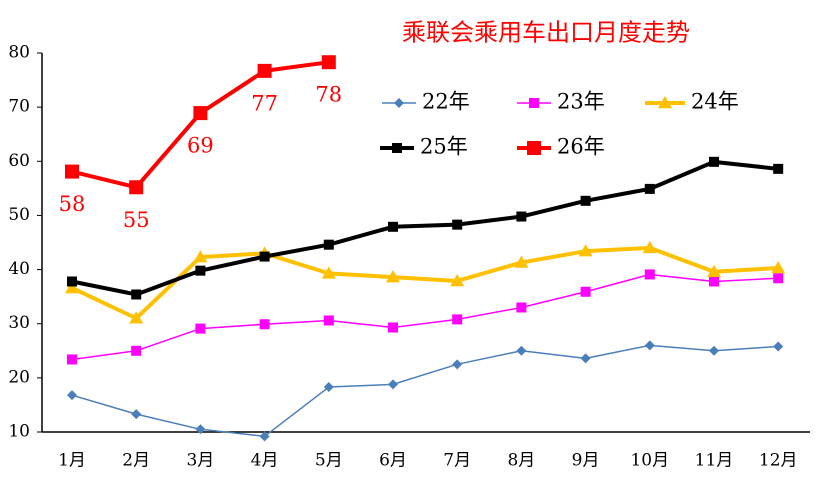  I want to click on y-tick-label: 80, so click(19, 53).